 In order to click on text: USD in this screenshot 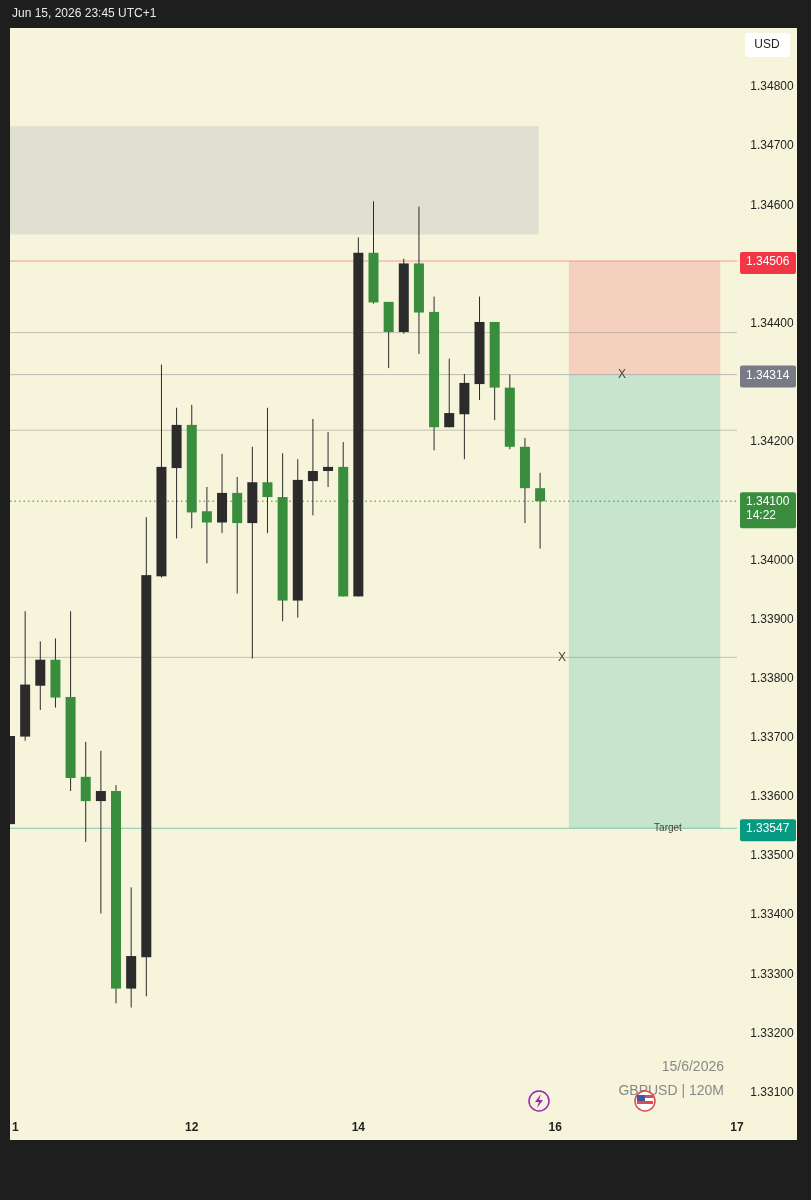, I will do `click(767, 44)`.